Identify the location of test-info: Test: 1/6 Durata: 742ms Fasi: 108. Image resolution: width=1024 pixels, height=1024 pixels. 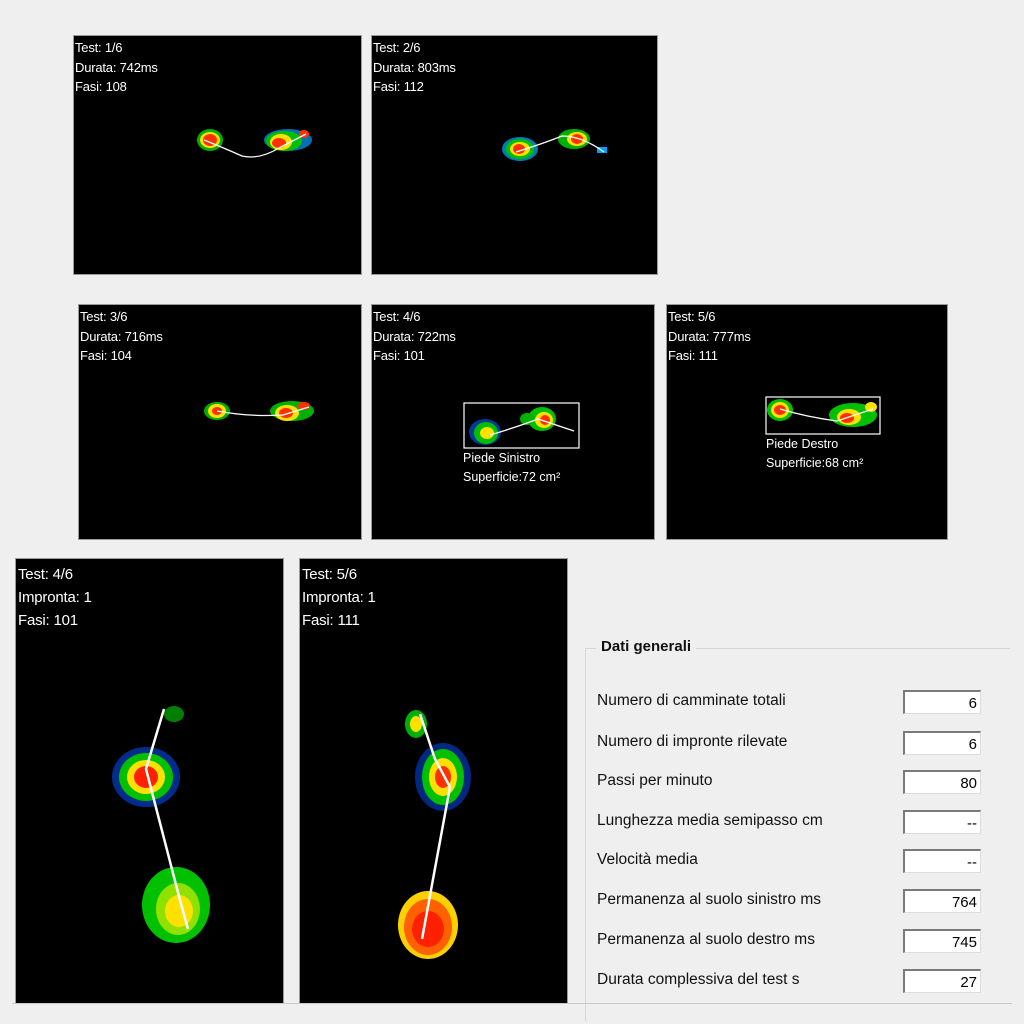
(116, 67).